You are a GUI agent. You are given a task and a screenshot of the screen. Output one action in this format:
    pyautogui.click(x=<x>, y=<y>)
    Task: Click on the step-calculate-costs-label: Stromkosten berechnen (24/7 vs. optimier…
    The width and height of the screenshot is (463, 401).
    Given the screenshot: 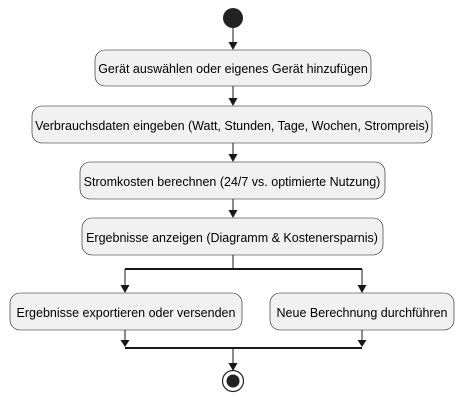 What is the action you would take?
    pyautogui.click(x=232, y=182)
    